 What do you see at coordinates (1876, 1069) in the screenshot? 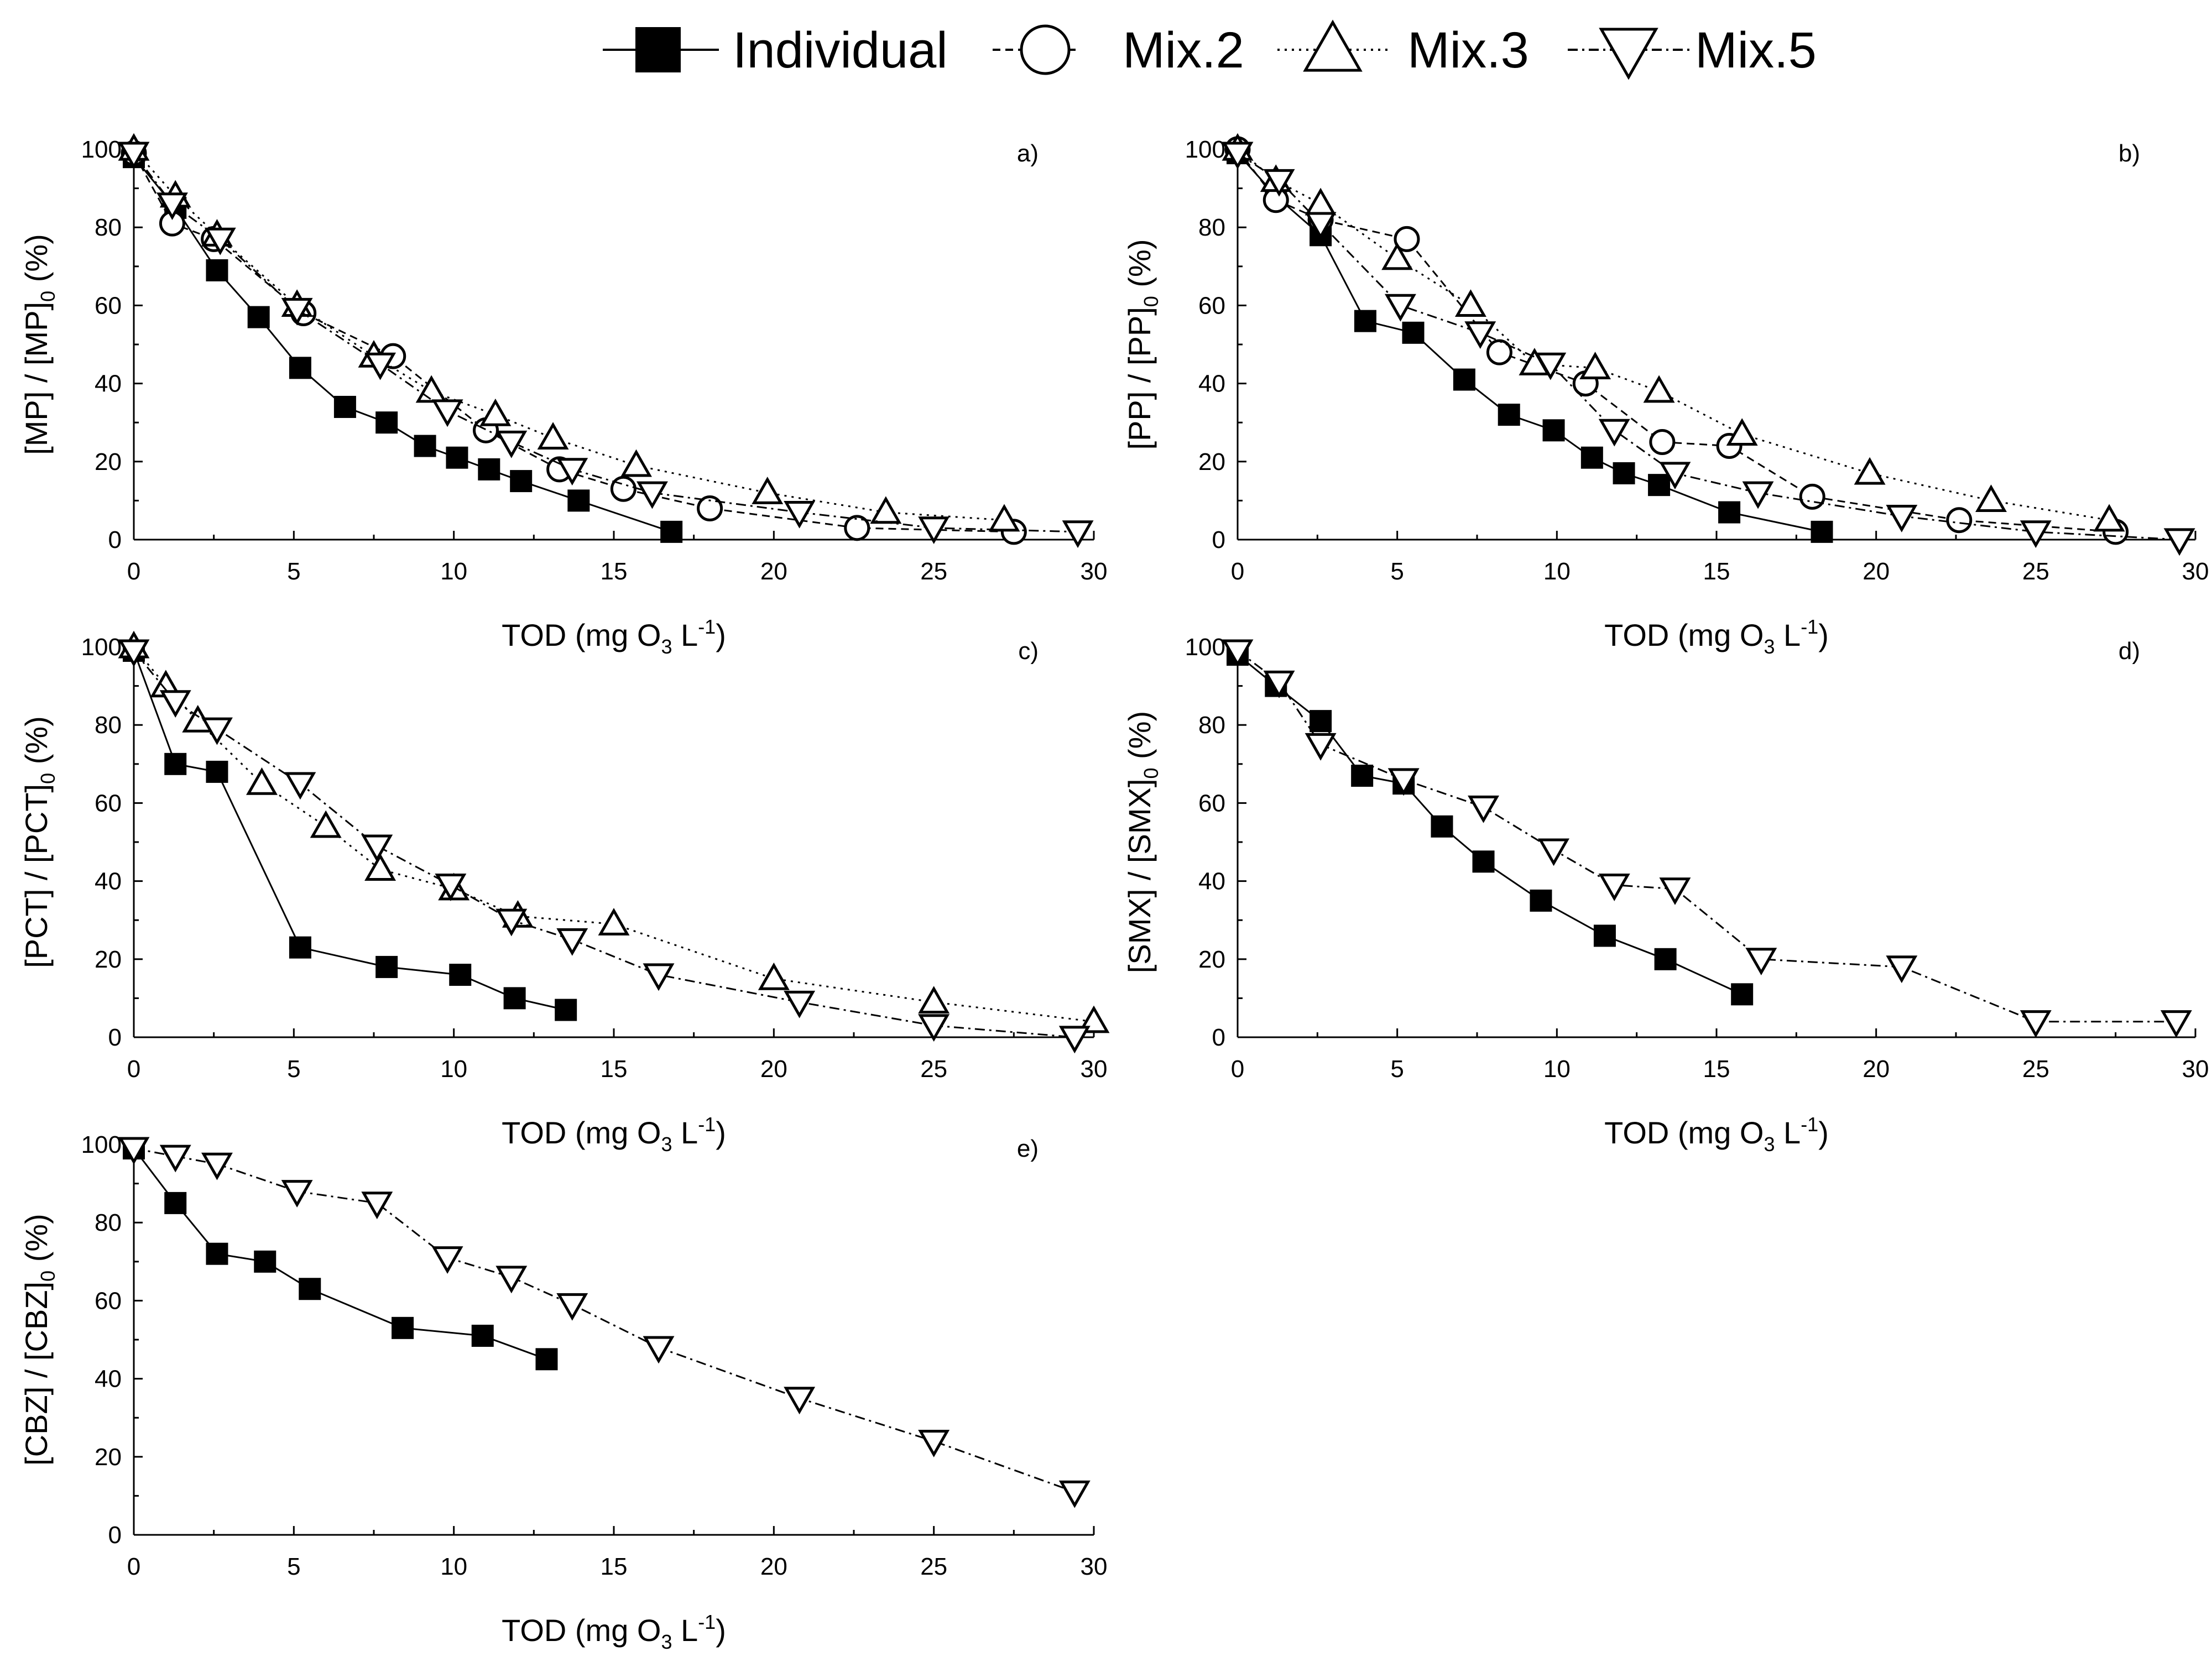
I see `x-tick-label: 20` at bounding box center [1876, 1069].